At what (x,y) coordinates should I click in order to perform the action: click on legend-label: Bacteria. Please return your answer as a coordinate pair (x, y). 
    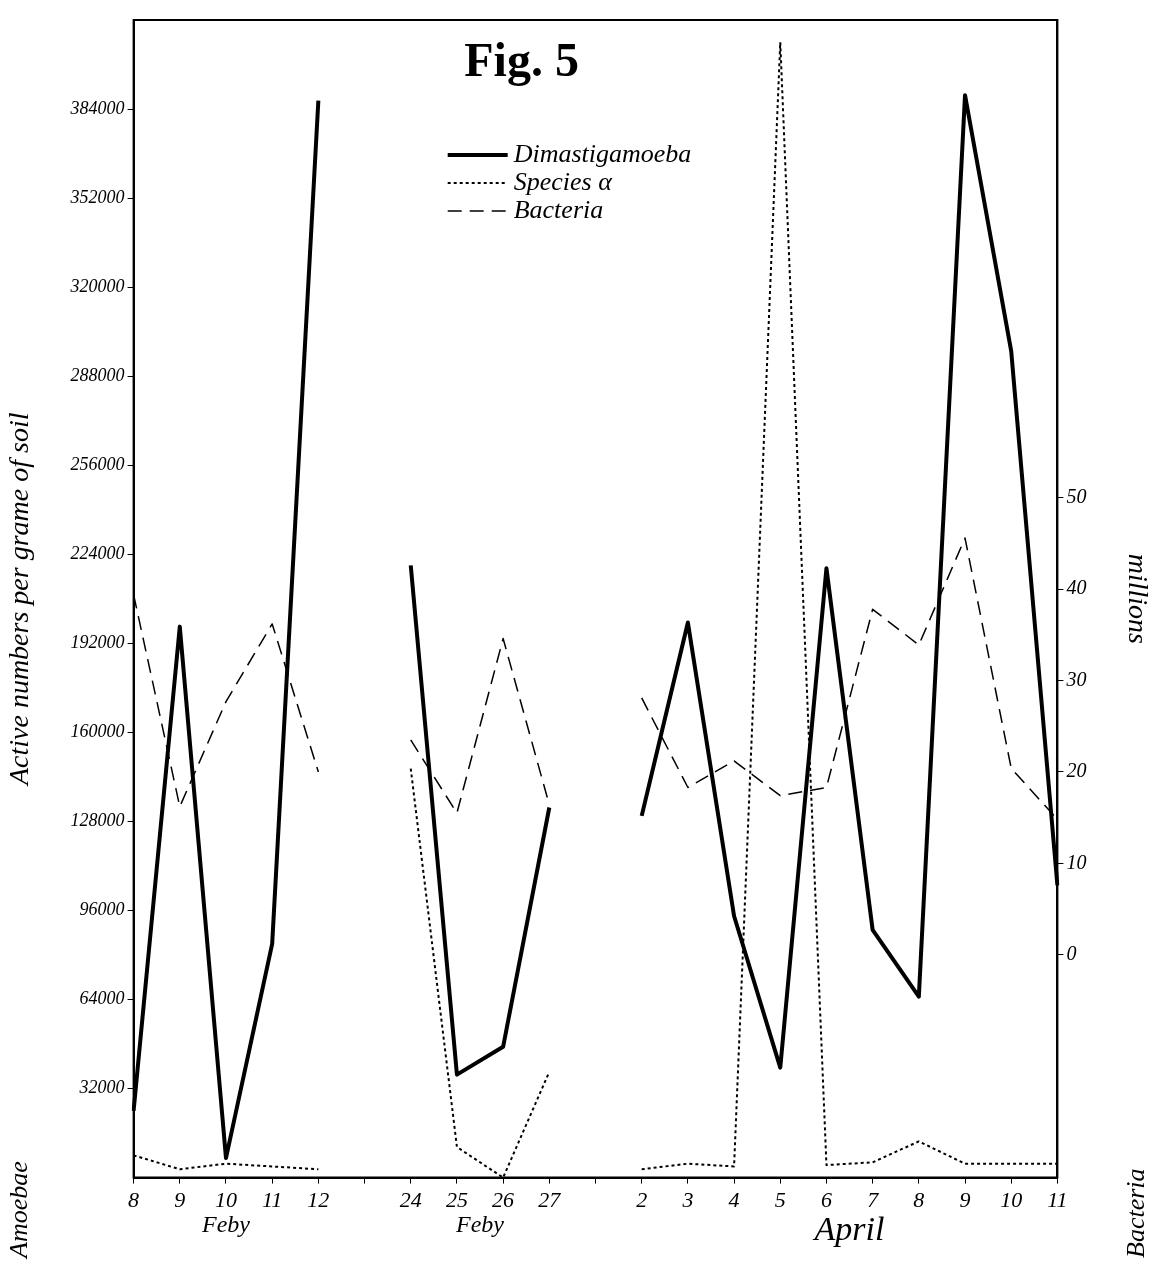
    Looking at the image, I should click on (558, 209).